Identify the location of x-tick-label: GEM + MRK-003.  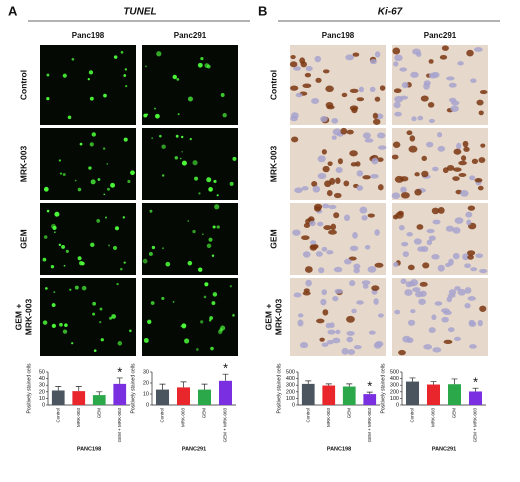
(369, 425).